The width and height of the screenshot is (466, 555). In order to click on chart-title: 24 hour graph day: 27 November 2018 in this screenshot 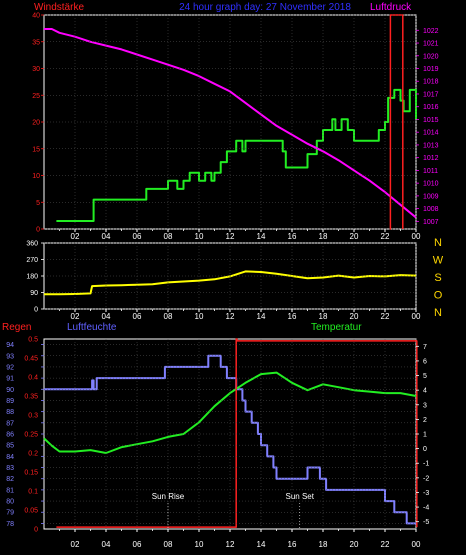, I will do `click(265, 7)`.